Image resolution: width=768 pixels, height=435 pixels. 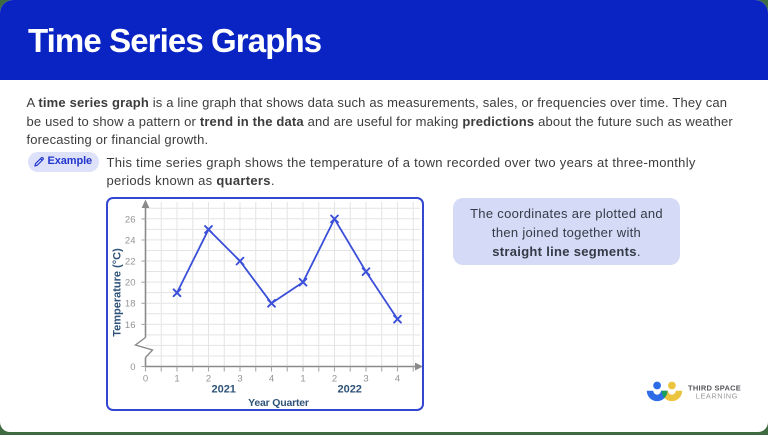 What do you see at coordinates (130, 325) in the screenshot?
I see `svg-text: 16` at bounding box center [130, 325].